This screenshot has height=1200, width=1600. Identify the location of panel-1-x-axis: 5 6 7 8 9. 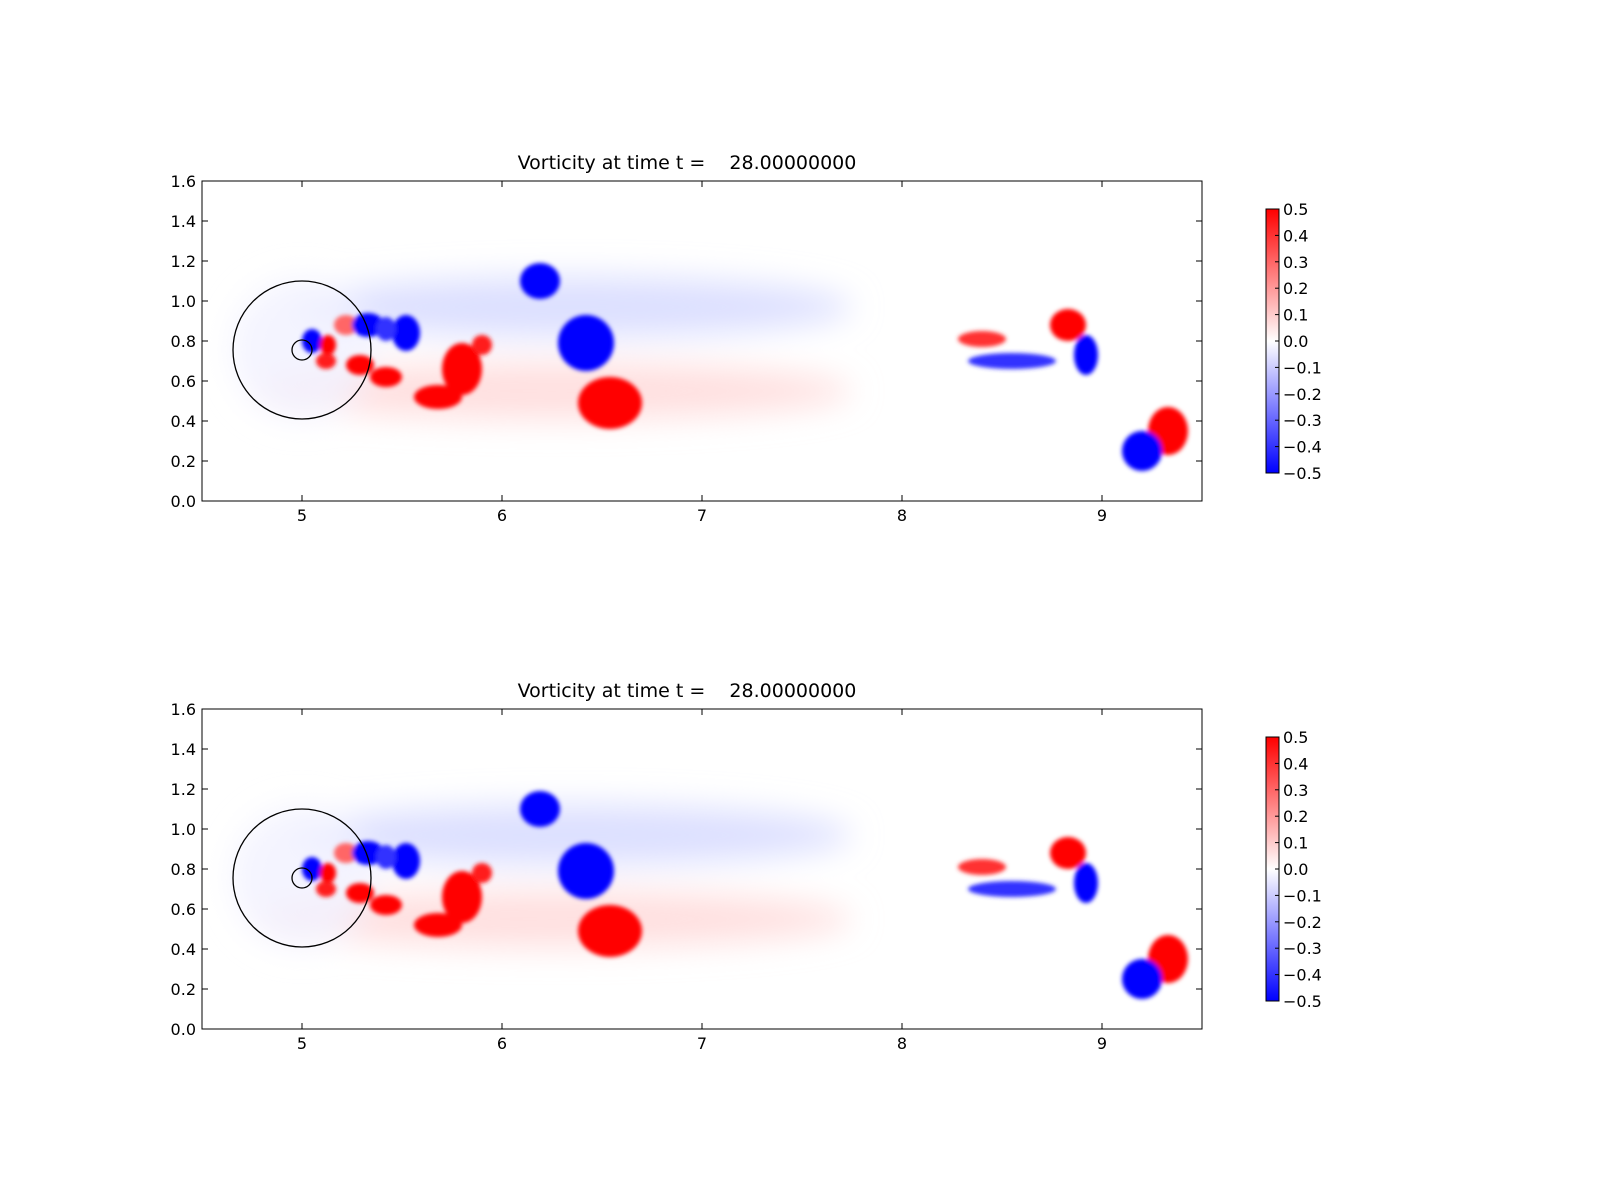
(702, 353).